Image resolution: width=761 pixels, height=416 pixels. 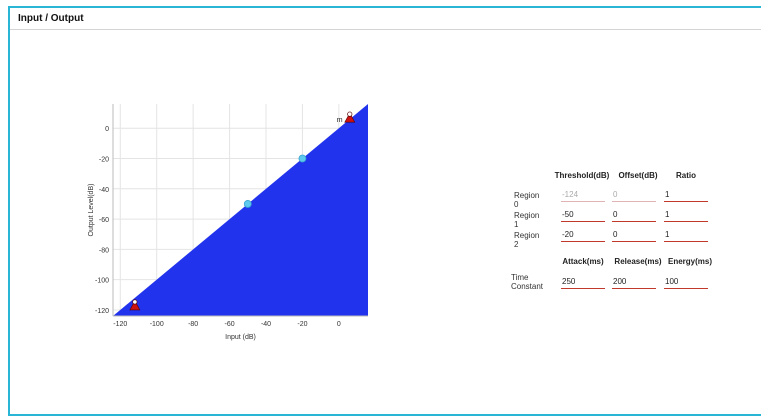 What do you see at coordinates (583, 194) in the screenshot?
I see `region-0-threshold-input` at bounding box center [583, 194].